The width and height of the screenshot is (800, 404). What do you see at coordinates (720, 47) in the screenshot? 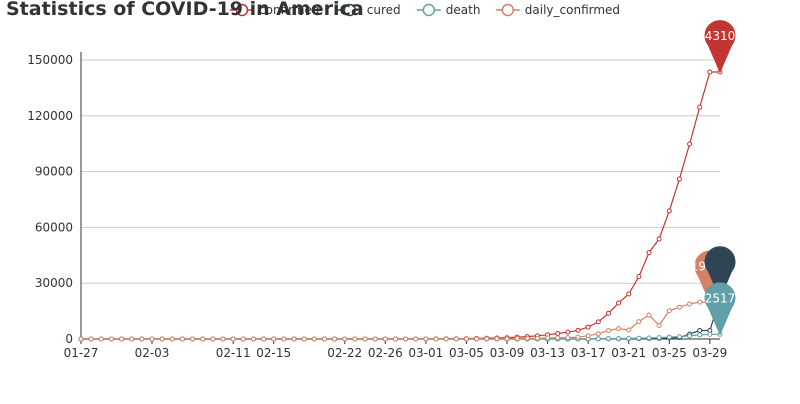
I see `marker-pin-confirmed` at bounding box center [720, 47].